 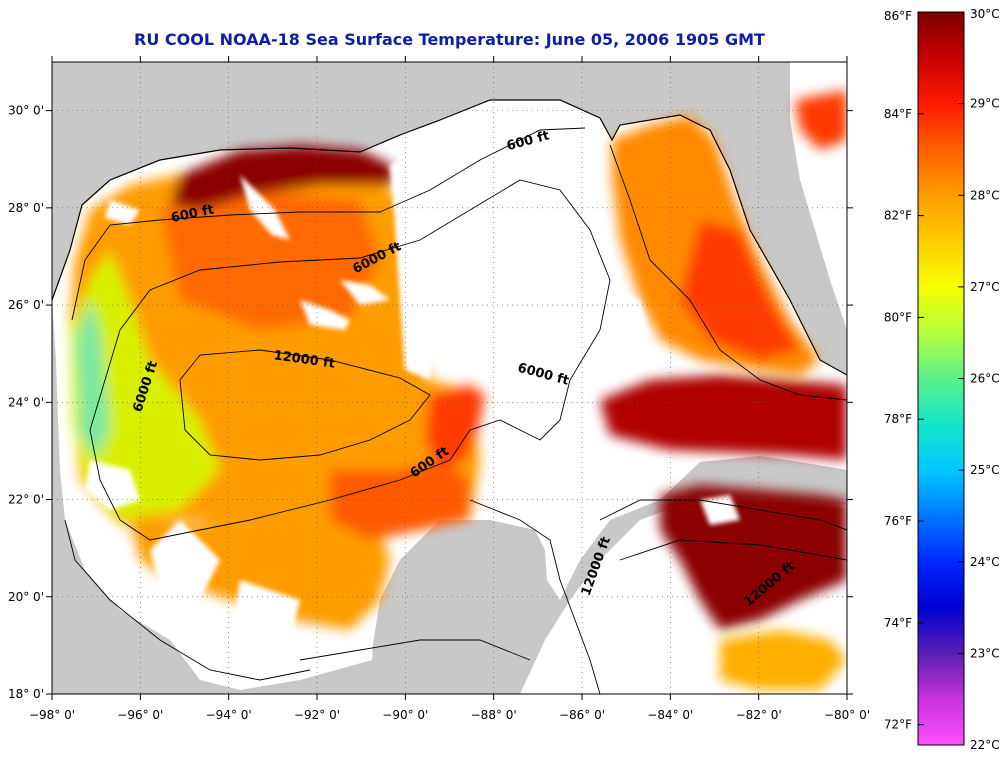 What do you see at coordinates (52, 715) in the screenshot?
I see `longitude-tick-label: −98° 0'` at bounding box center [52, 715].